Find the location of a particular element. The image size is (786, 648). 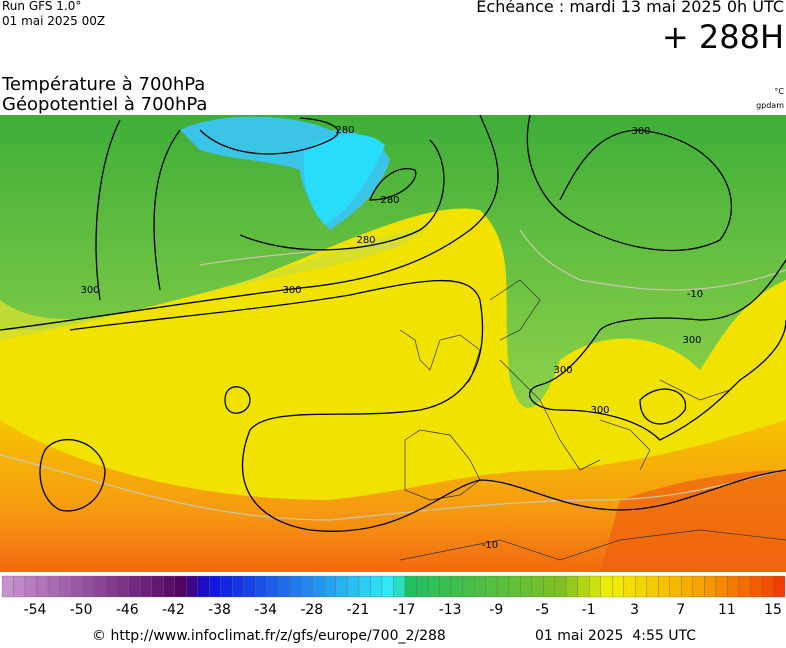

colorbar-label: -54 is located at coordinates (35, 610).